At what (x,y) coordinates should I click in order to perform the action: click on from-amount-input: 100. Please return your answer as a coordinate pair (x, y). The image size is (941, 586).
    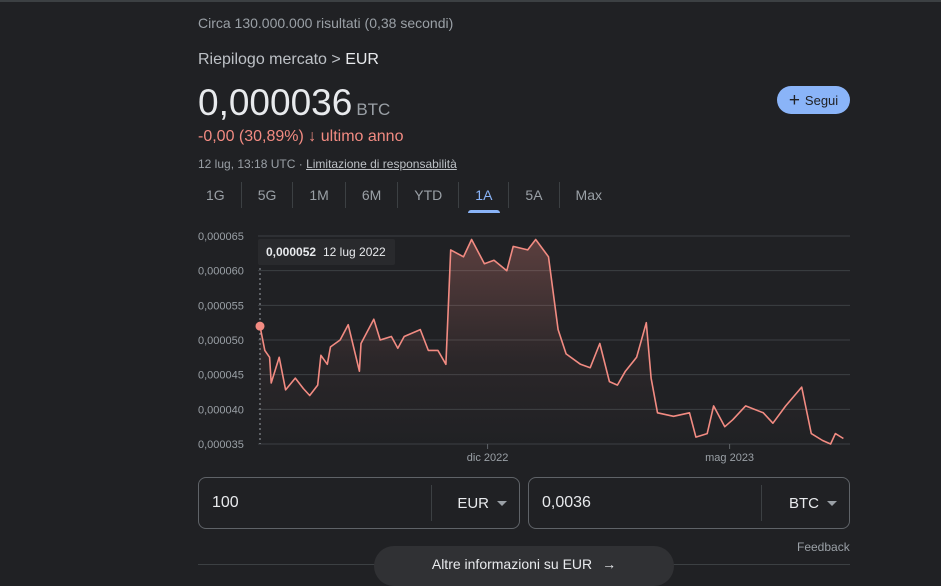
    Looking at the image, I should click on (315, 503).